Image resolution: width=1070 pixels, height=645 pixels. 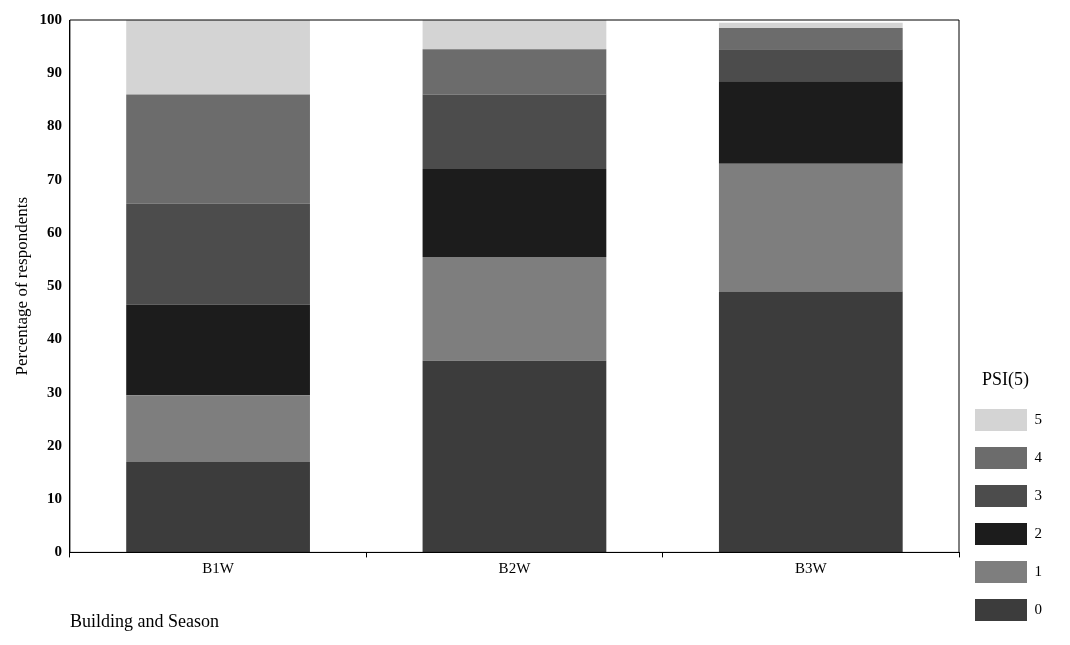 What do you see at coordinates (54, 285) in the screenshot?
I see `y-tick-label: 50` at bounding box center [54, 285].